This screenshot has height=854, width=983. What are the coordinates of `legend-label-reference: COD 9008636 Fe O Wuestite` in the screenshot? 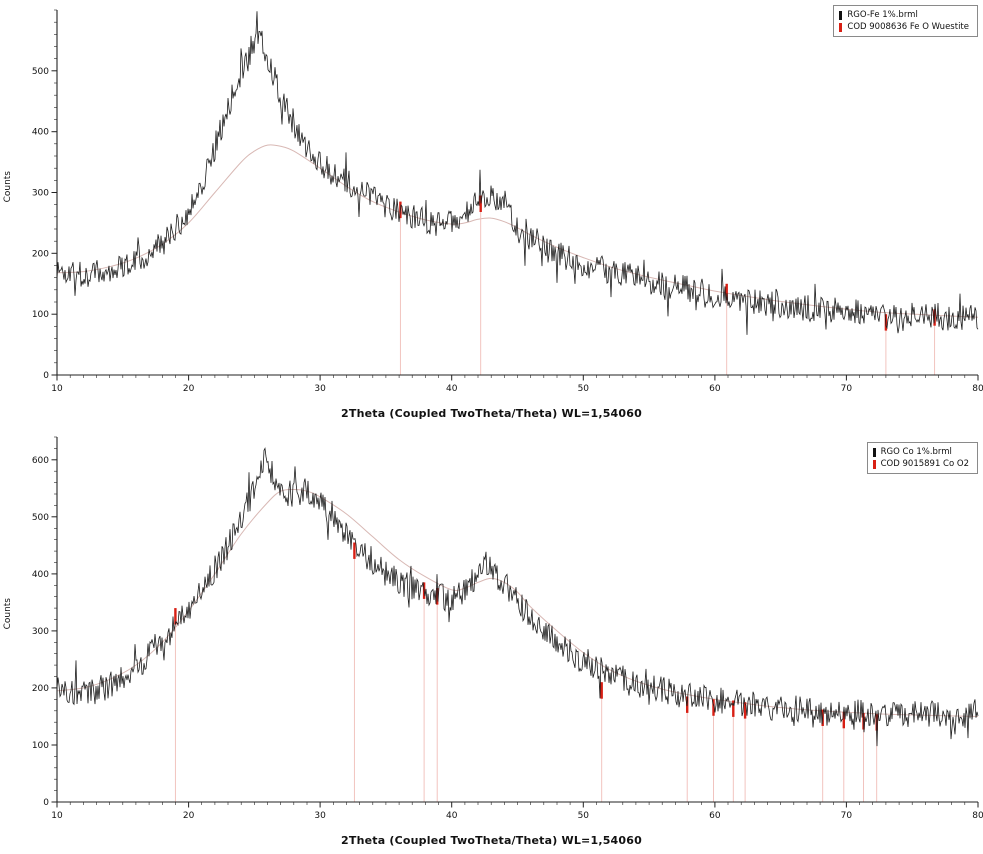 It's located at (908, 27).